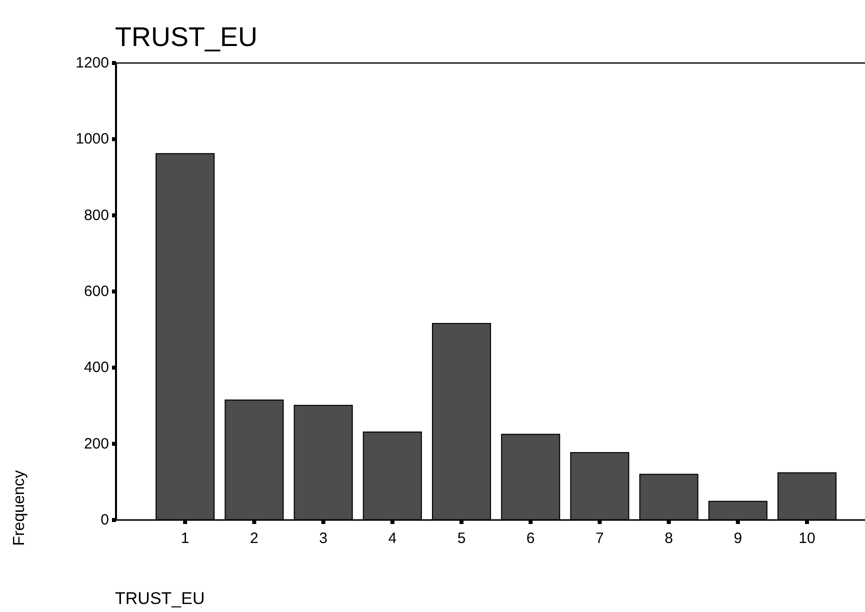  I want to click on y-tick-label: 0, so click(104, 520).